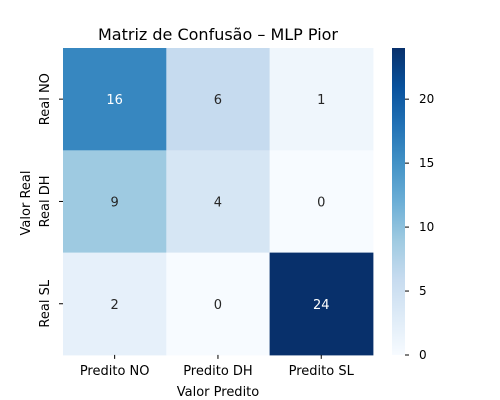 This screenshot has width=500, height=400. I want to click on cell-value-label: 6, so click(218, 100).